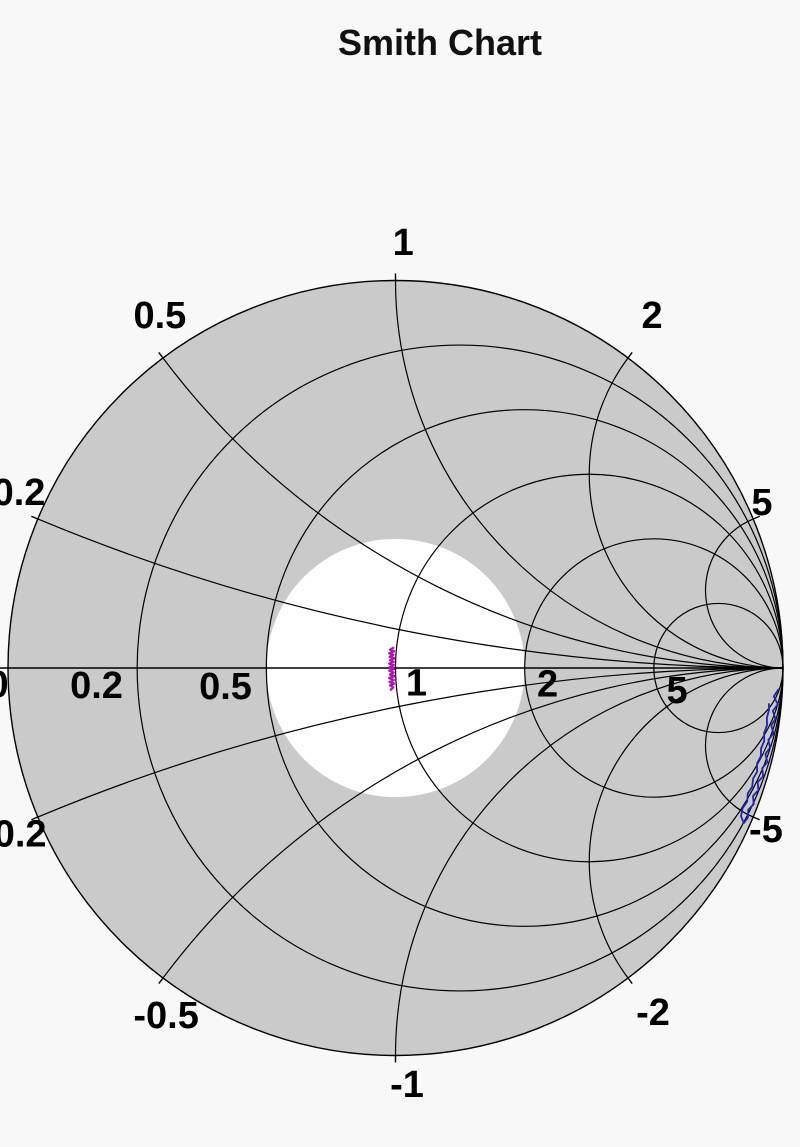 The width and height of the screenshot is (800, 1147). I want to click on axis-label-1: 1, so click(416, 684).